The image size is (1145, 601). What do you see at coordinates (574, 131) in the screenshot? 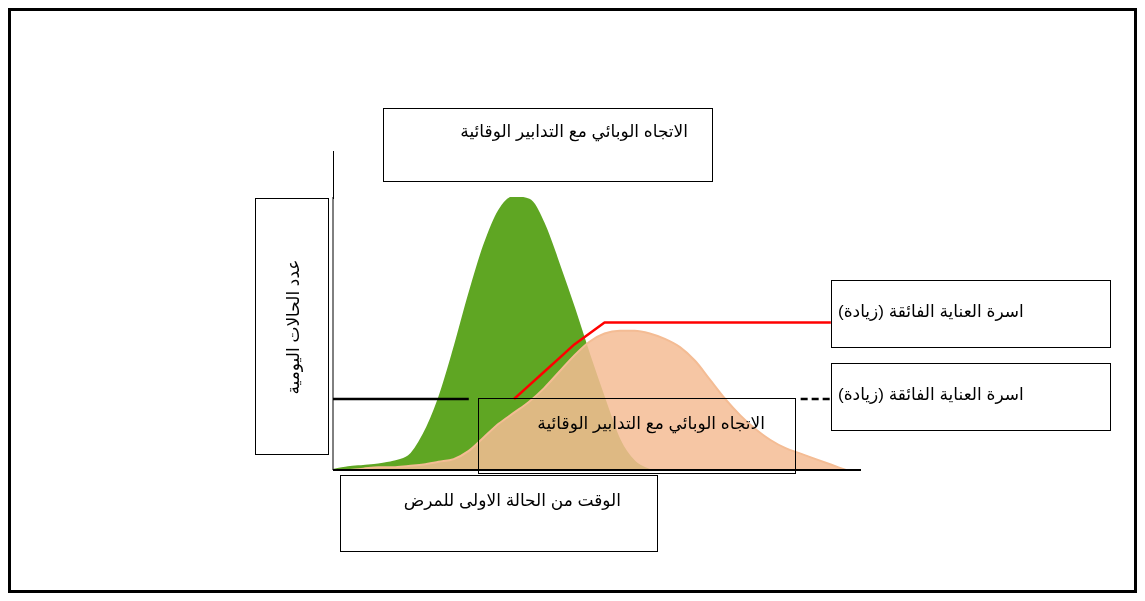
I see `chart-title: الاتجاه الوبائي مع التدابير الوقائية` at bounding box center [574, 131].